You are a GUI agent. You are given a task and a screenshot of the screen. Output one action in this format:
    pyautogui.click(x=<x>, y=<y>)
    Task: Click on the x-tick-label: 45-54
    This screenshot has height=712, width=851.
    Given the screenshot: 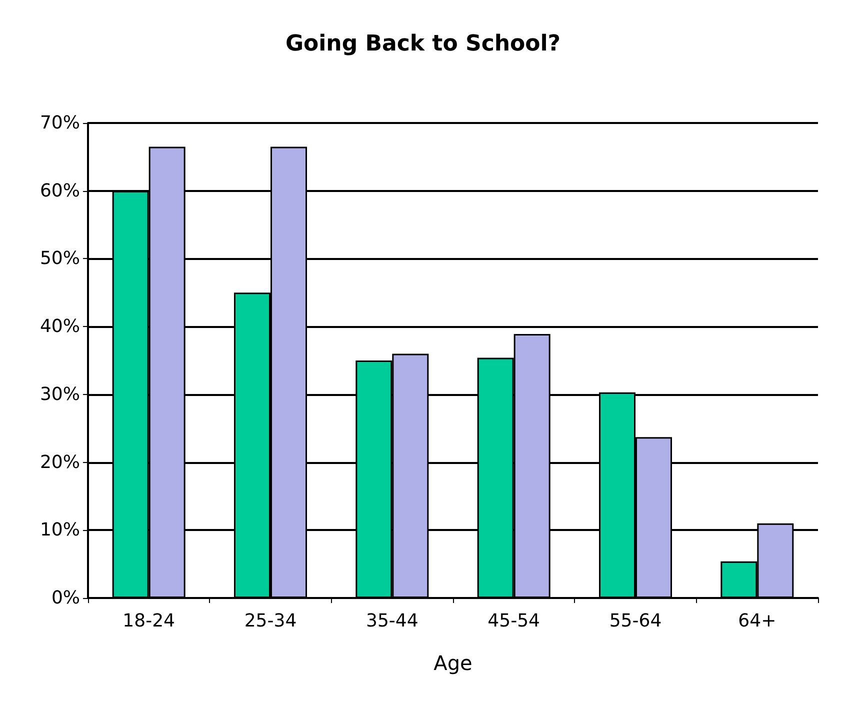 What is the action you would take?
    pyautogui.click(x=514, y=621)
    